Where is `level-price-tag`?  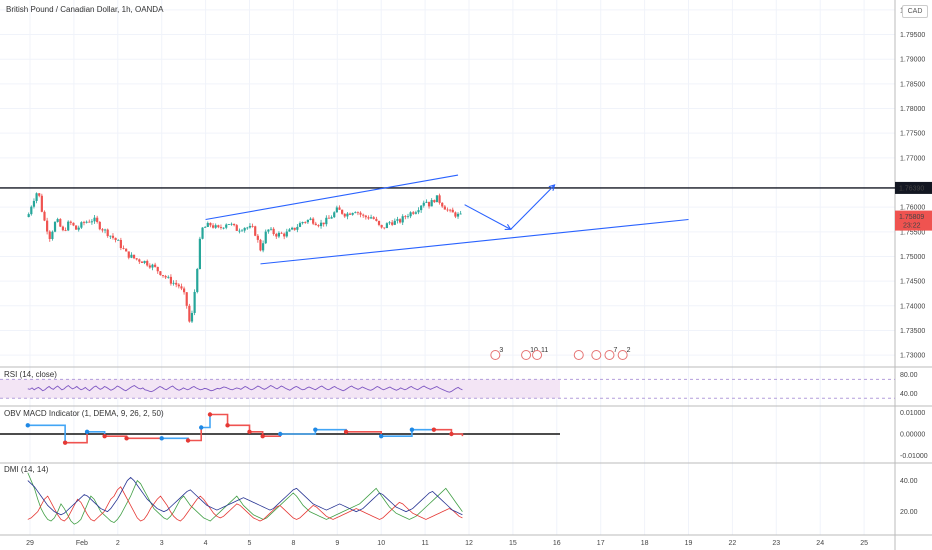 level-price-tag is located at coordinates (913, 187).